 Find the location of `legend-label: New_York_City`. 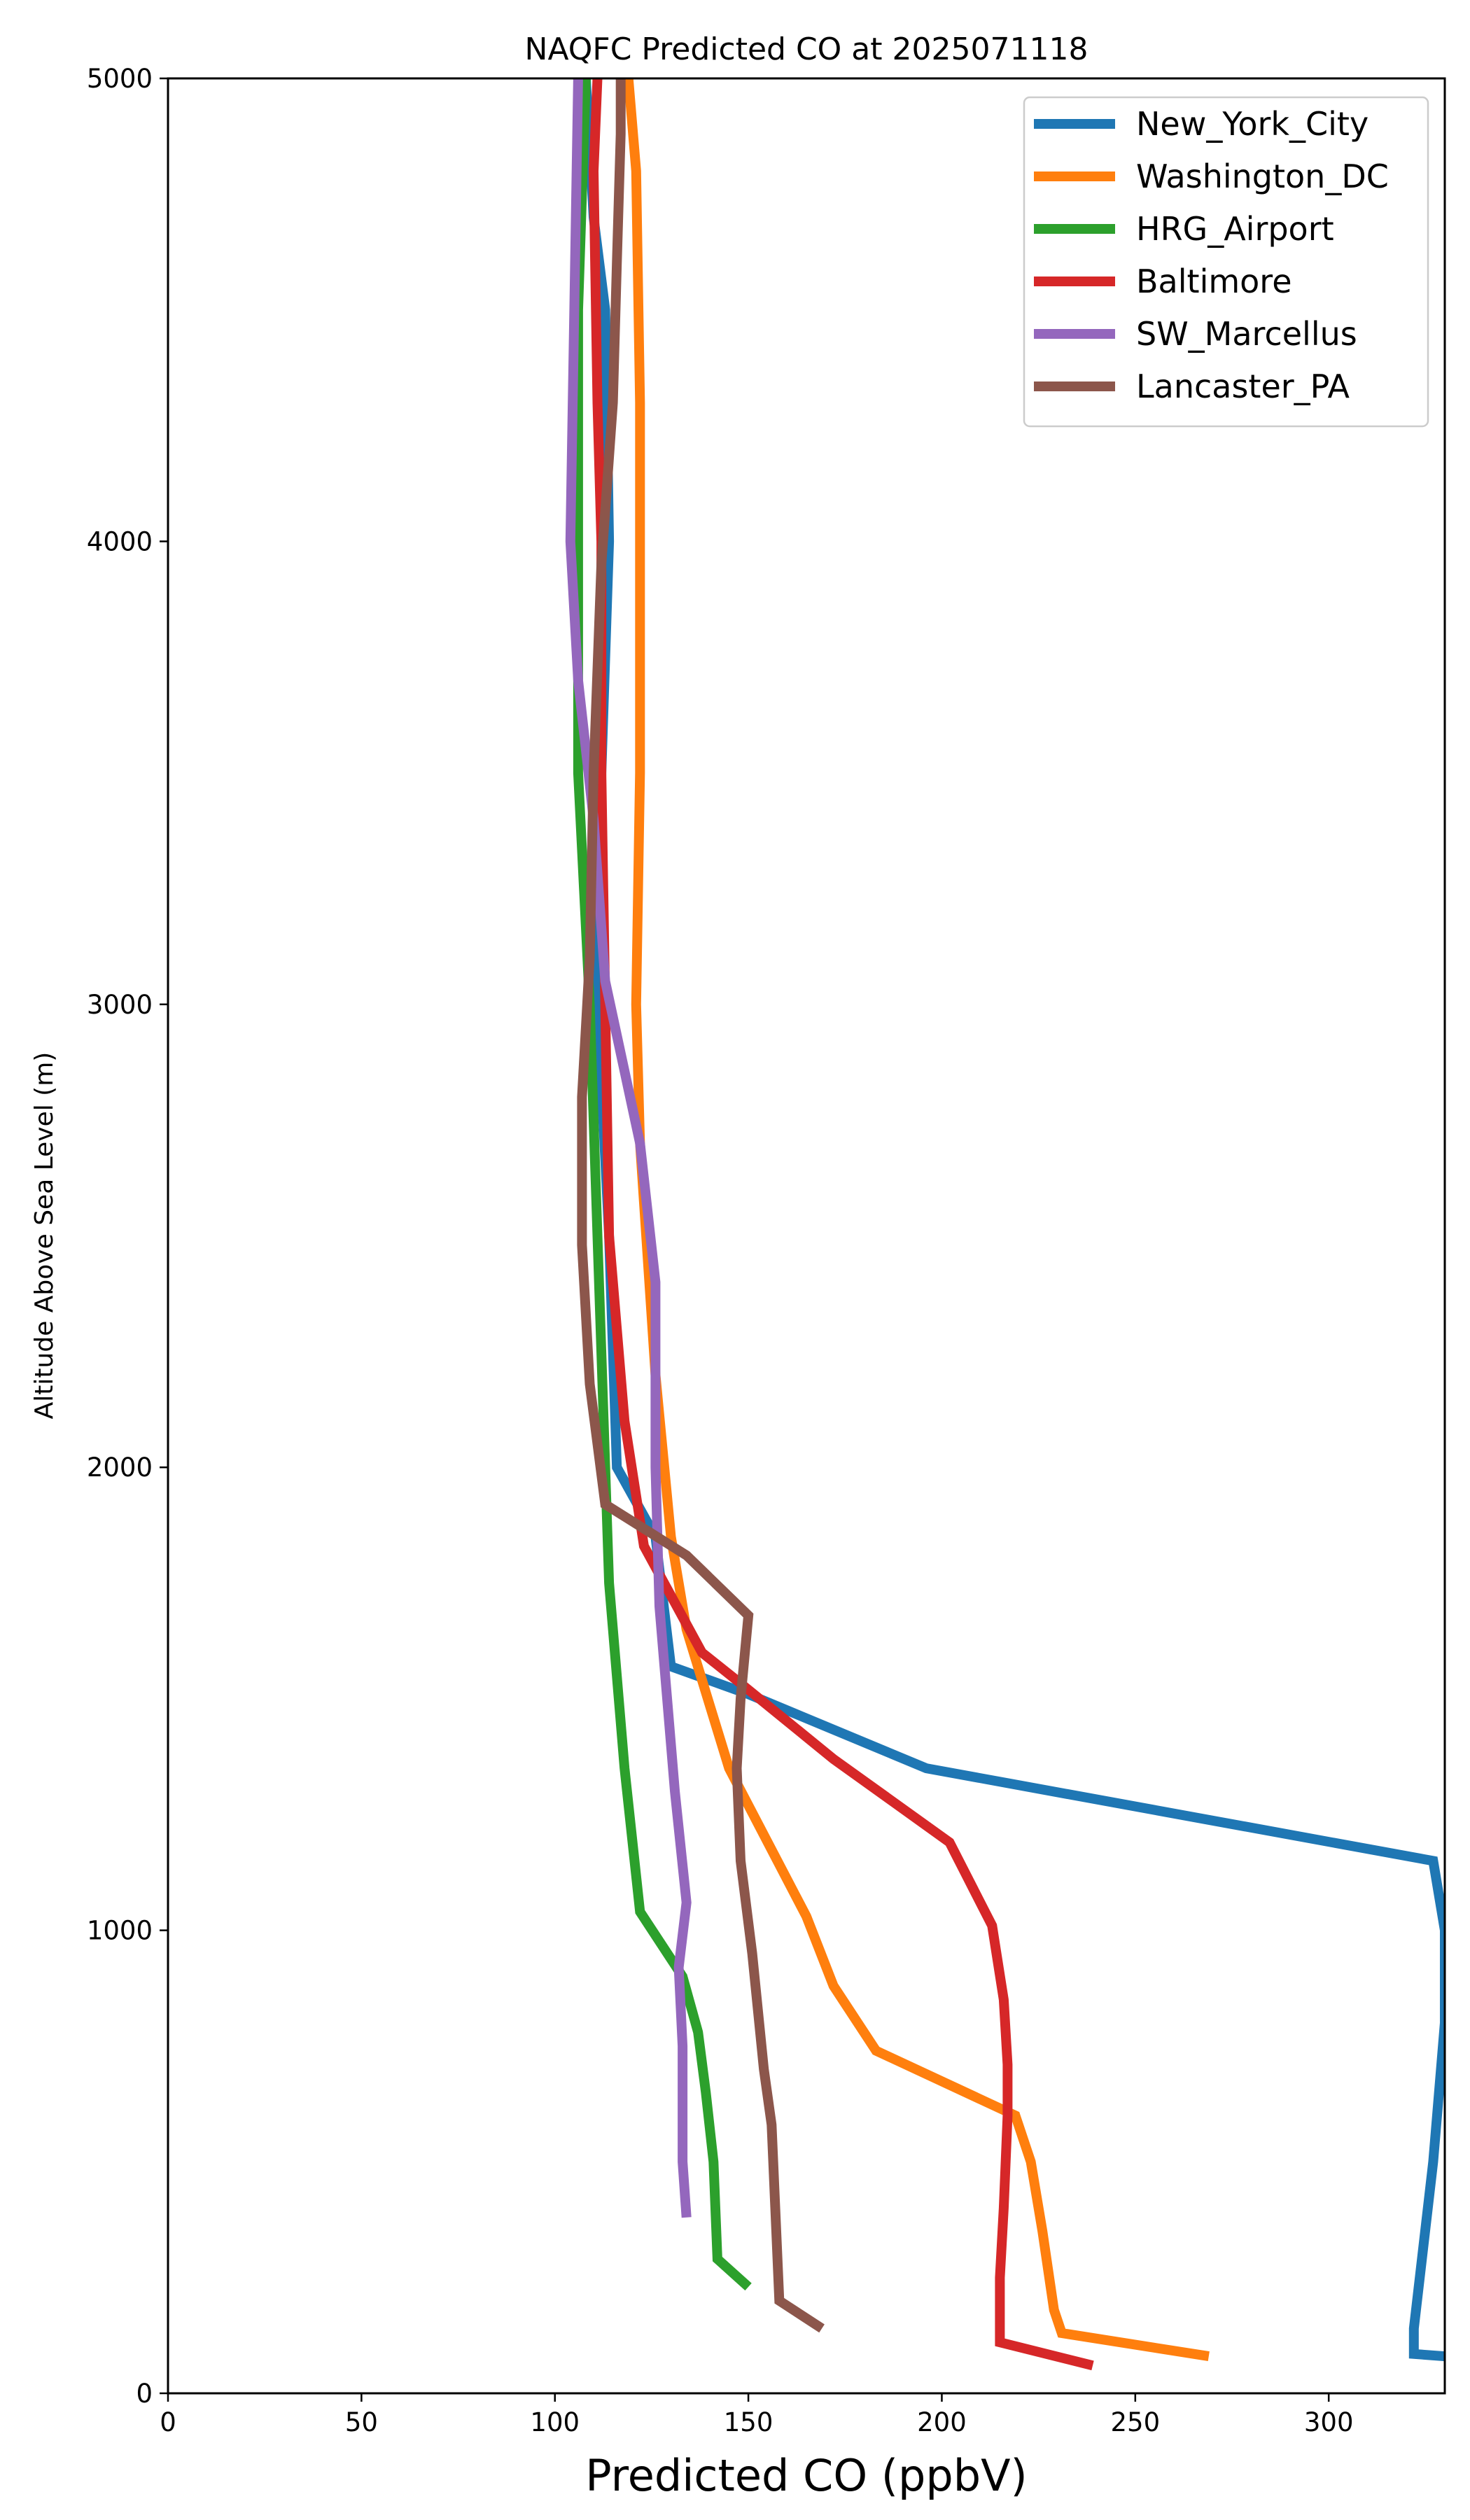

legend-label: New_York_City is located at coordinates (1252, 124).